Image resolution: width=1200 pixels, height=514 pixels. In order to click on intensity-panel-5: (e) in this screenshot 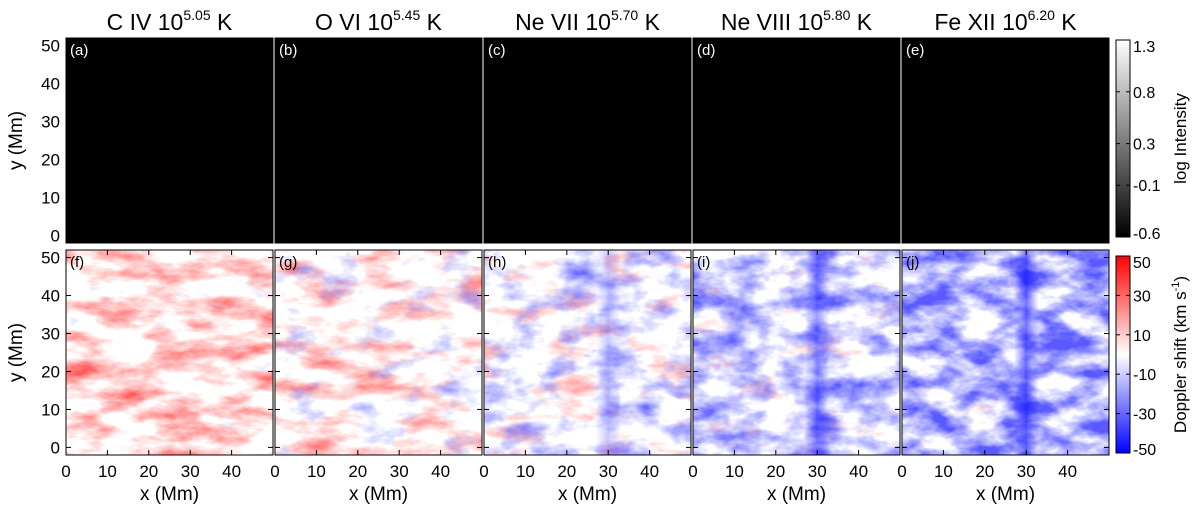, I will do `click(1005, 140)`.